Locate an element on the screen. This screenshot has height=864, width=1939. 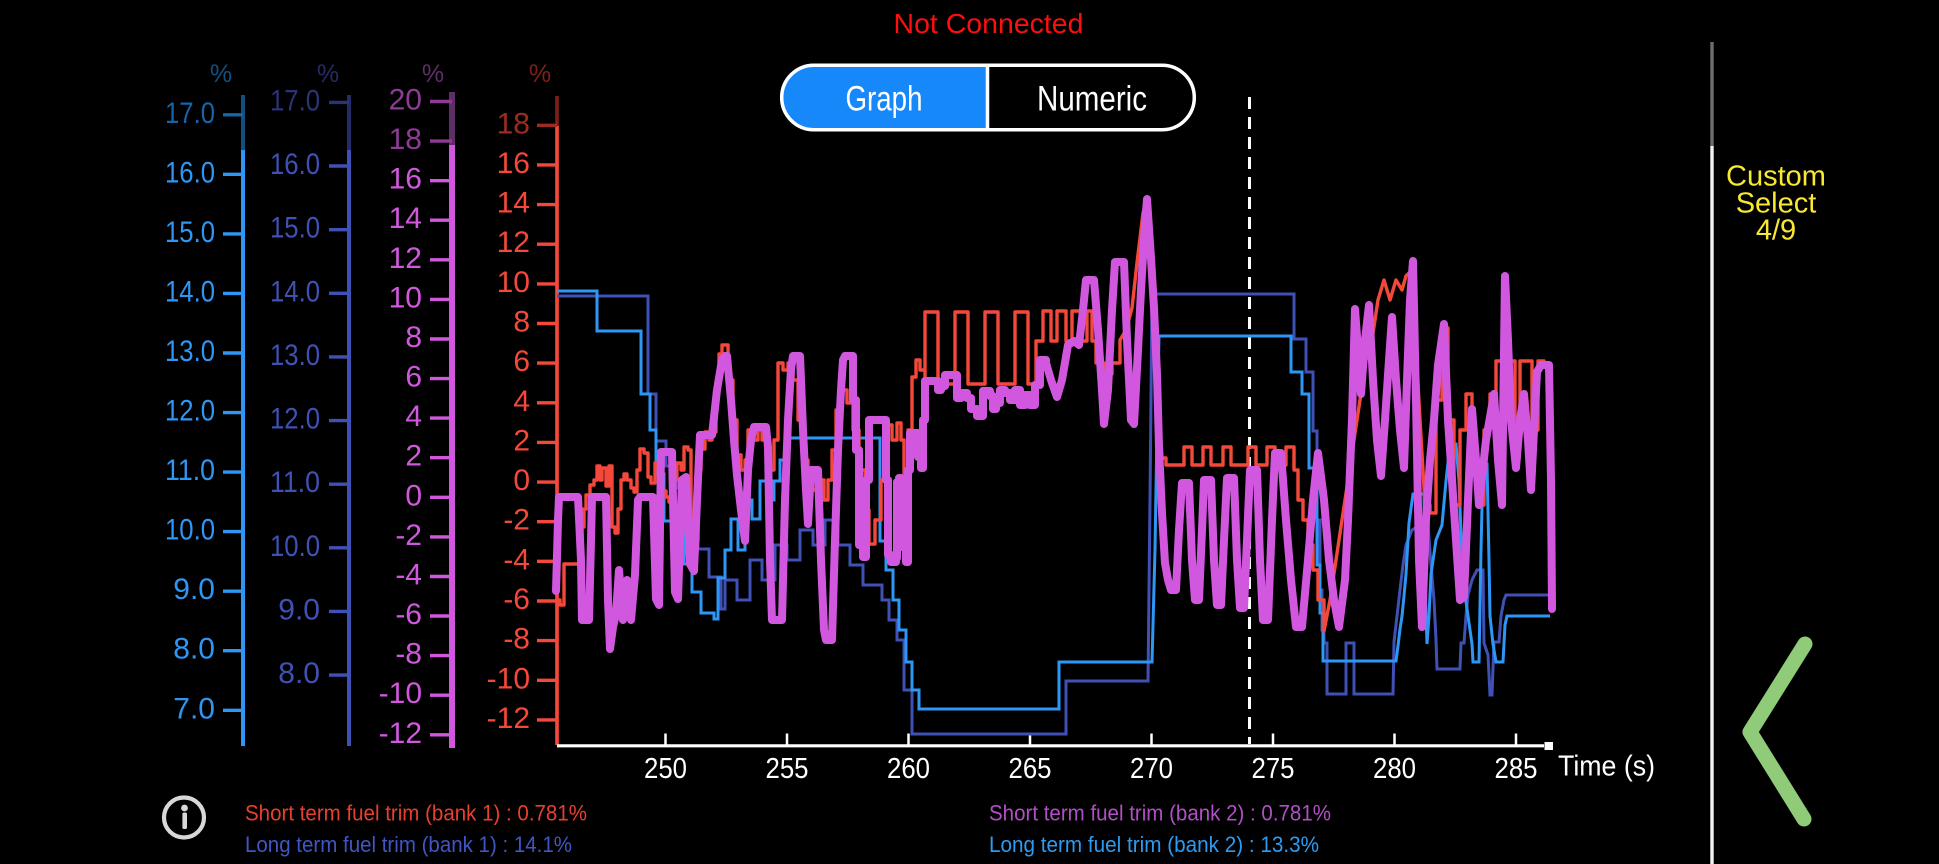
svg-text:Long term fuel trim (bank 2) :: Long term fuel trim (bank 2) : 13.3% is located at coordinates (1154, 844).